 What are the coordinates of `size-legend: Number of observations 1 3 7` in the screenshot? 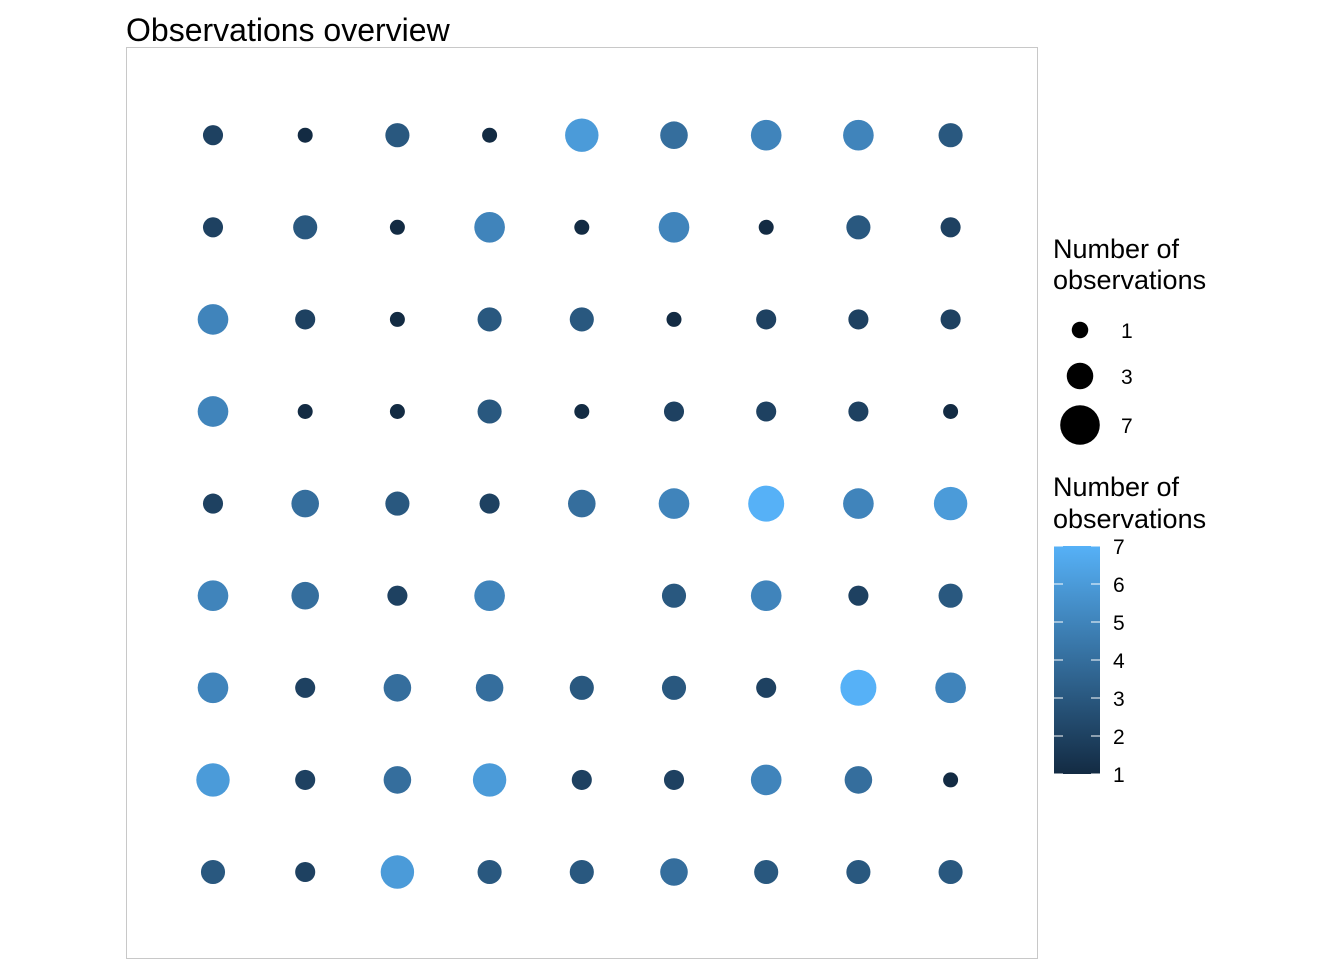 It's located at (1129, 339).